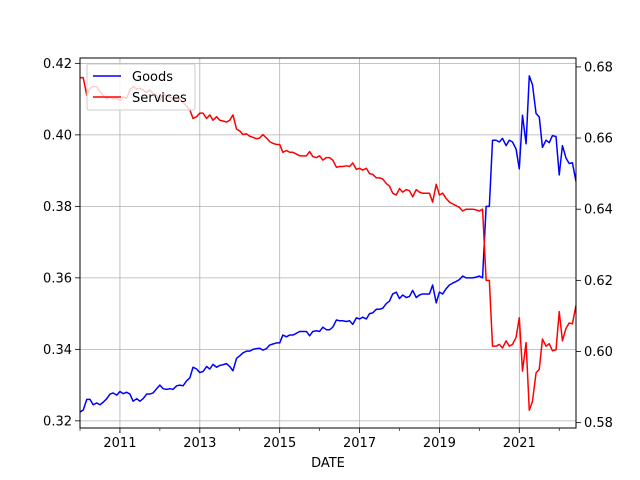 The height and width of the screenshot is (480, 640). Describe the element at coordinates (119, 443) in the screenshot. I see `x-tick-label: 2011` at that location.